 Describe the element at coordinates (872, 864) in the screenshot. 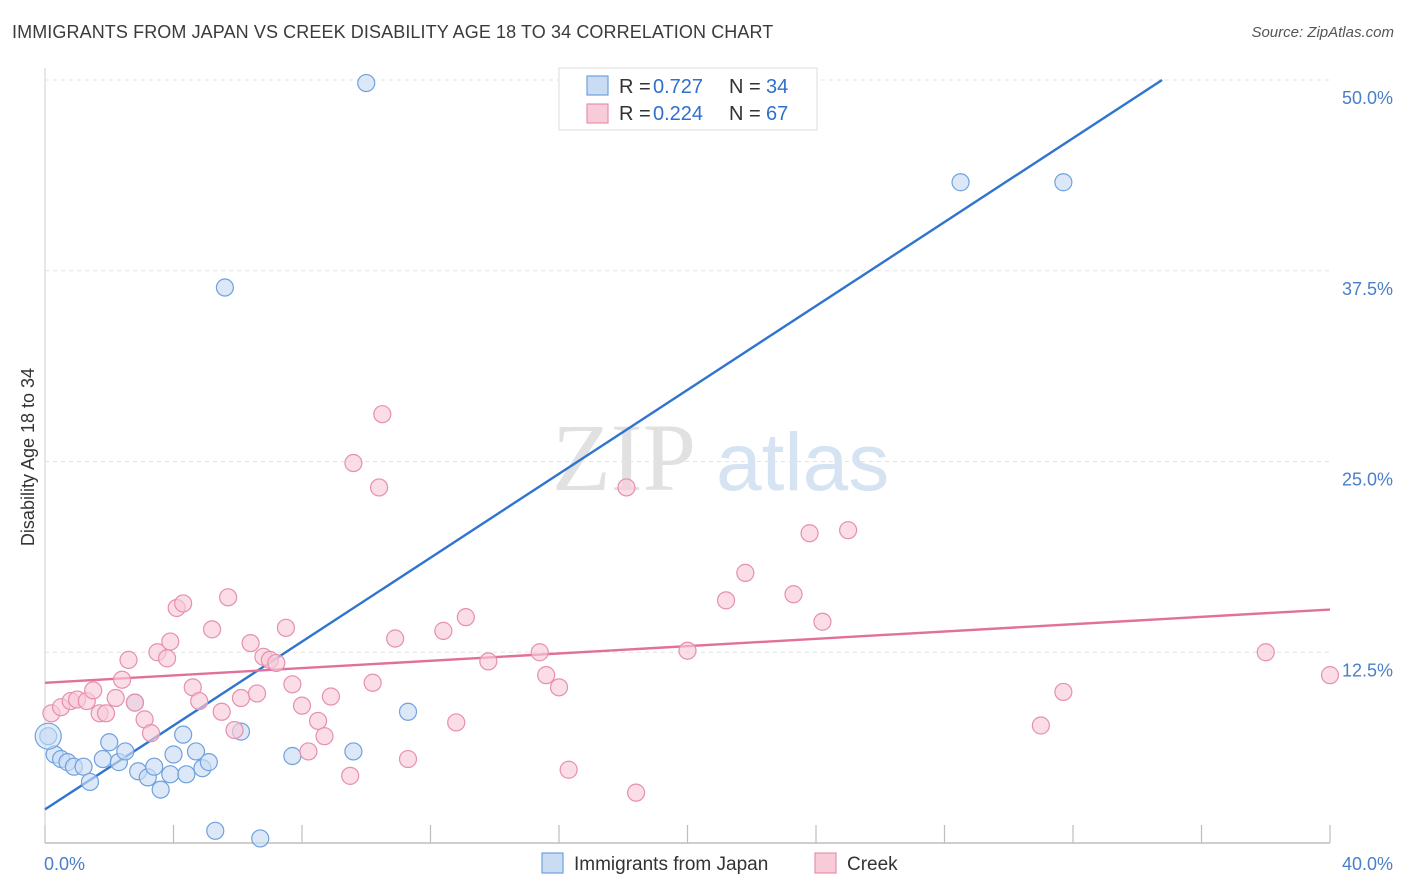

I see `series-label-creek: Creek` at that location.